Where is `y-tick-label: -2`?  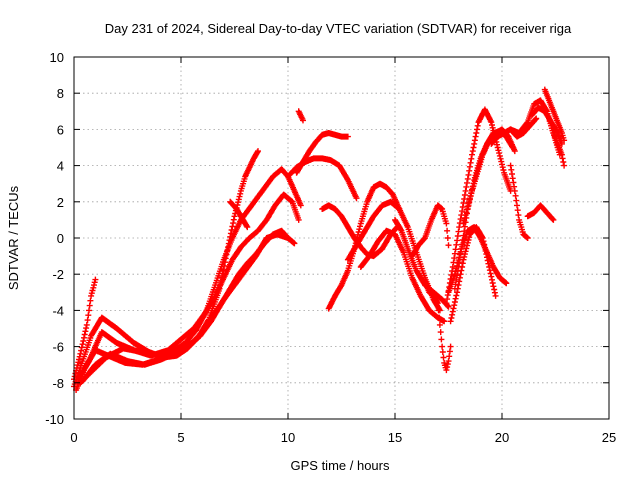
y-tick-label: -2 is located at coordinates (58, 274).